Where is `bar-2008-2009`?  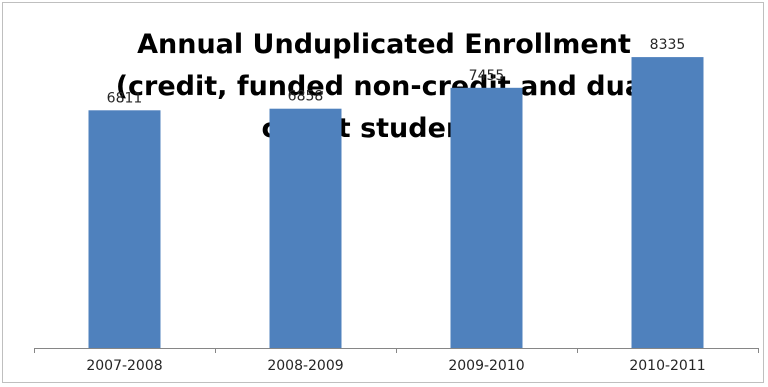 bar-2008-2009 is located at coordinates (305, 228).